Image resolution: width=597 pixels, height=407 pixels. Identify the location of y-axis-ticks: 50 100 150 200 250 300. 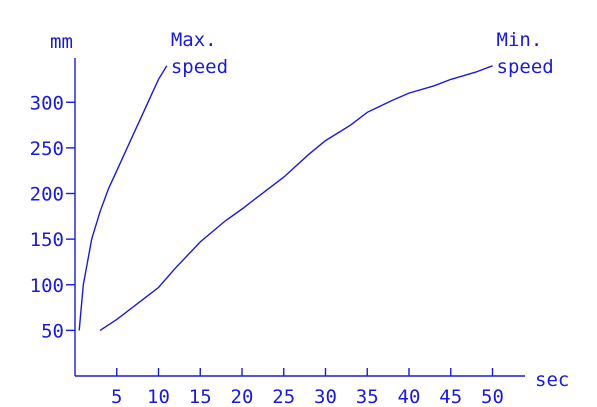
(52, 217).